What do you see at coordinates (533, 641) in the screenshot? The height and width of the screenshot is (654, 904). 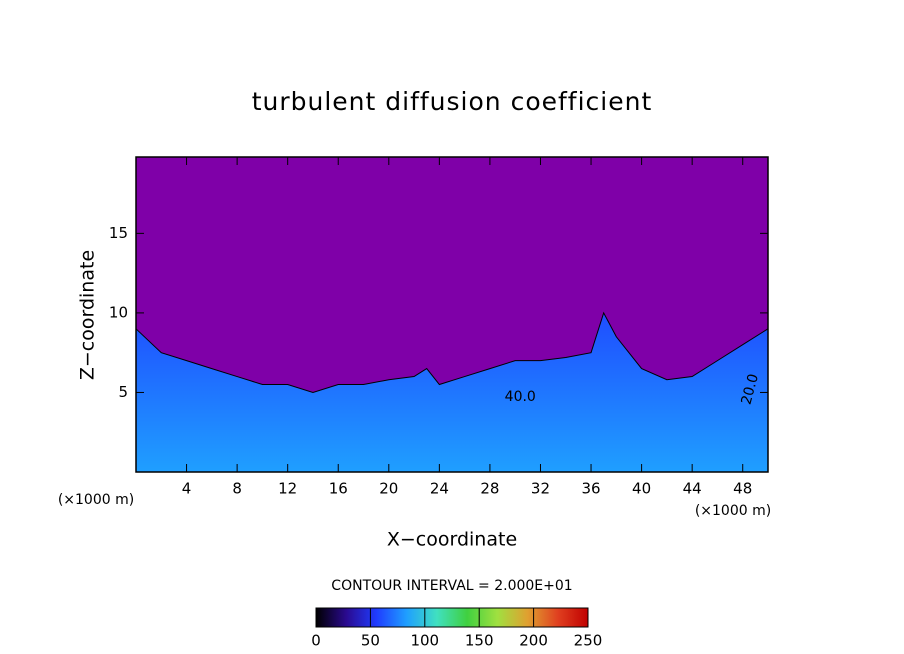 I see `colorbar-tick-label: 200` at bounding box center [533, 641].